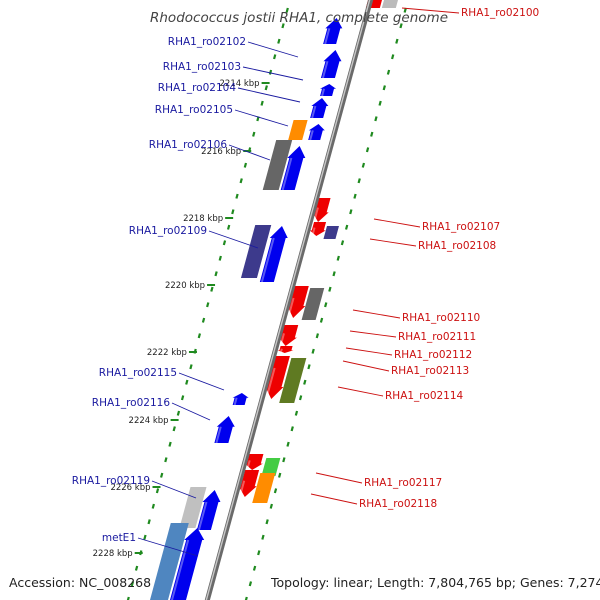 The height and width of the screenshot is (600, 600). Describe the element at coordinates (194, 110) in the screenshot. I see `gene-label-left: RHA1_ro02105` at that location.